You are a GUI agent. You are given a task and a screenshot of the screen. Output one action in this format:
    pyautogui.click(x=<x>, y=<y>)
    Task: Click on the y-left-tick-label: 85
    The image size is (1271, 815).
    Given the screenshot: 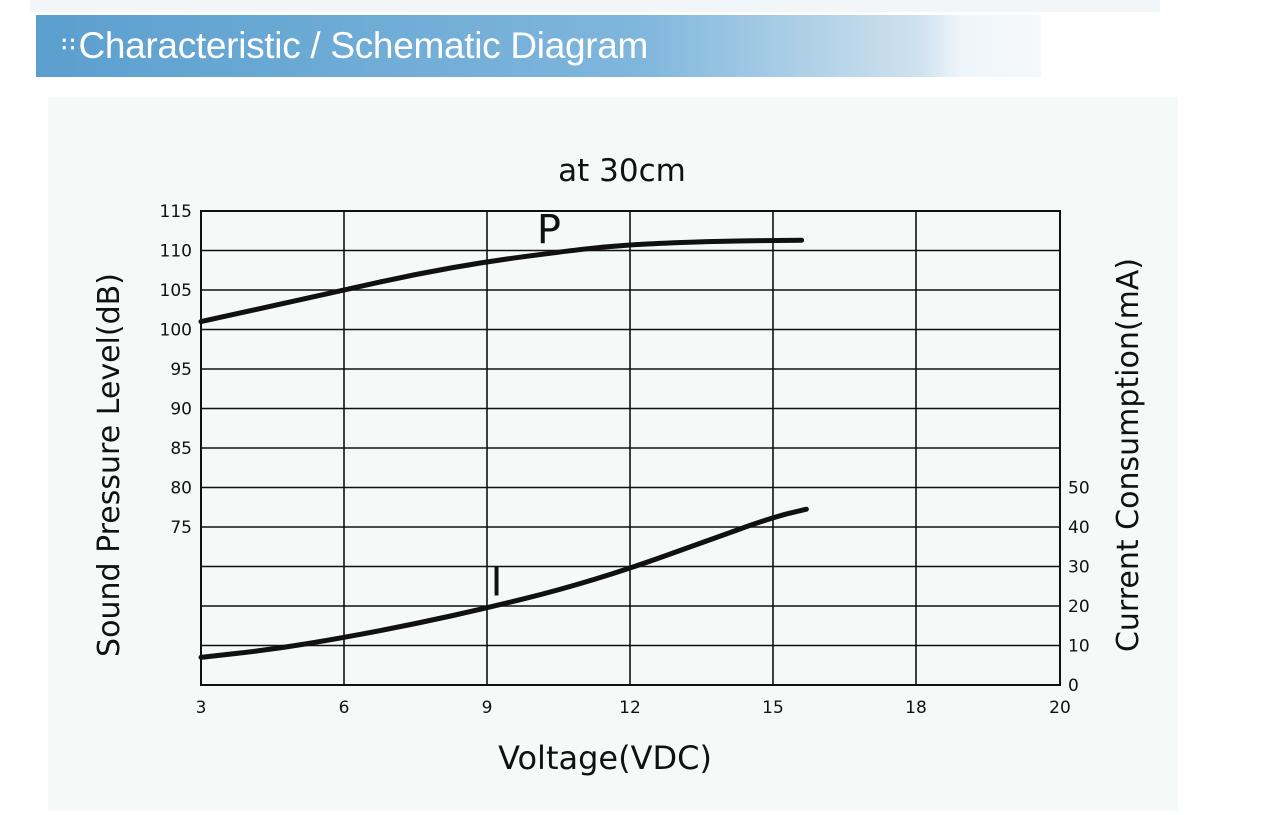 What is the action you would take?
    pyautogui.click(x=181, y=449)
    